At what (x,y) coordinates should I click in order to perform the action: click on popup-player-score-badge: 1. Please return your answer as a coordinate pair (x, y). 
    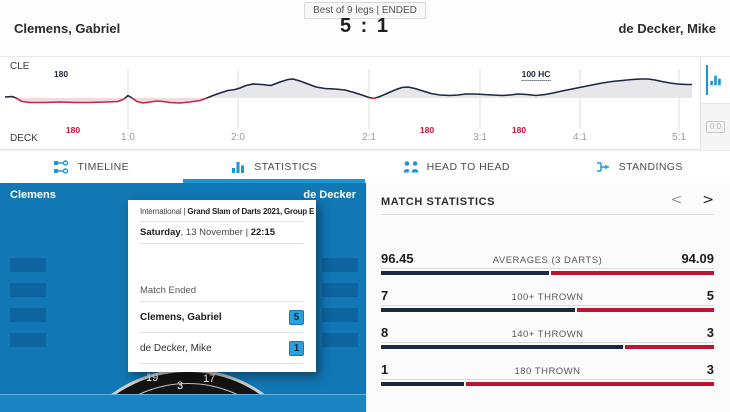
    Looking at the image, I should click on (296, 348).